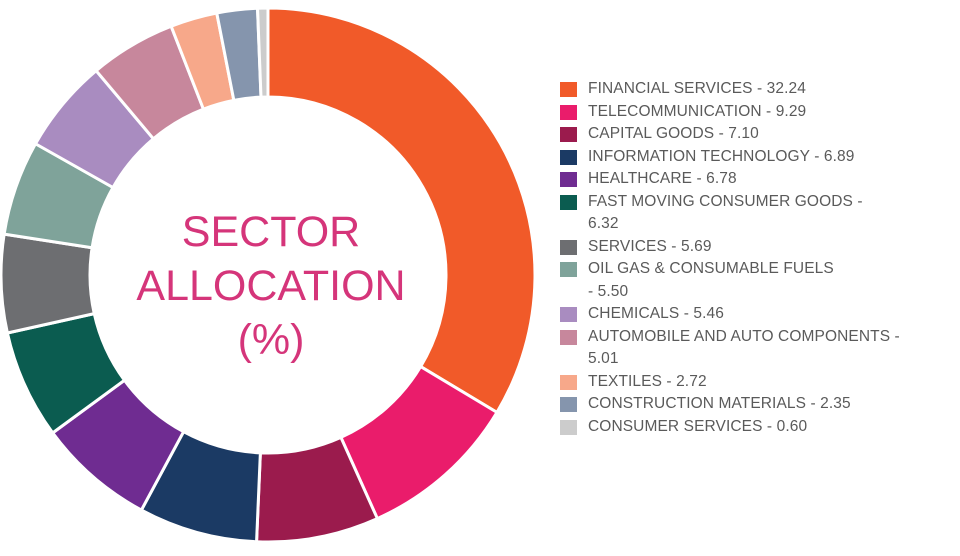  Describe the element at coordinates (760, 134) in the screenshot. I see `legend-item-capital-goods: CAPITAL GOODS - 7.10` at that location.